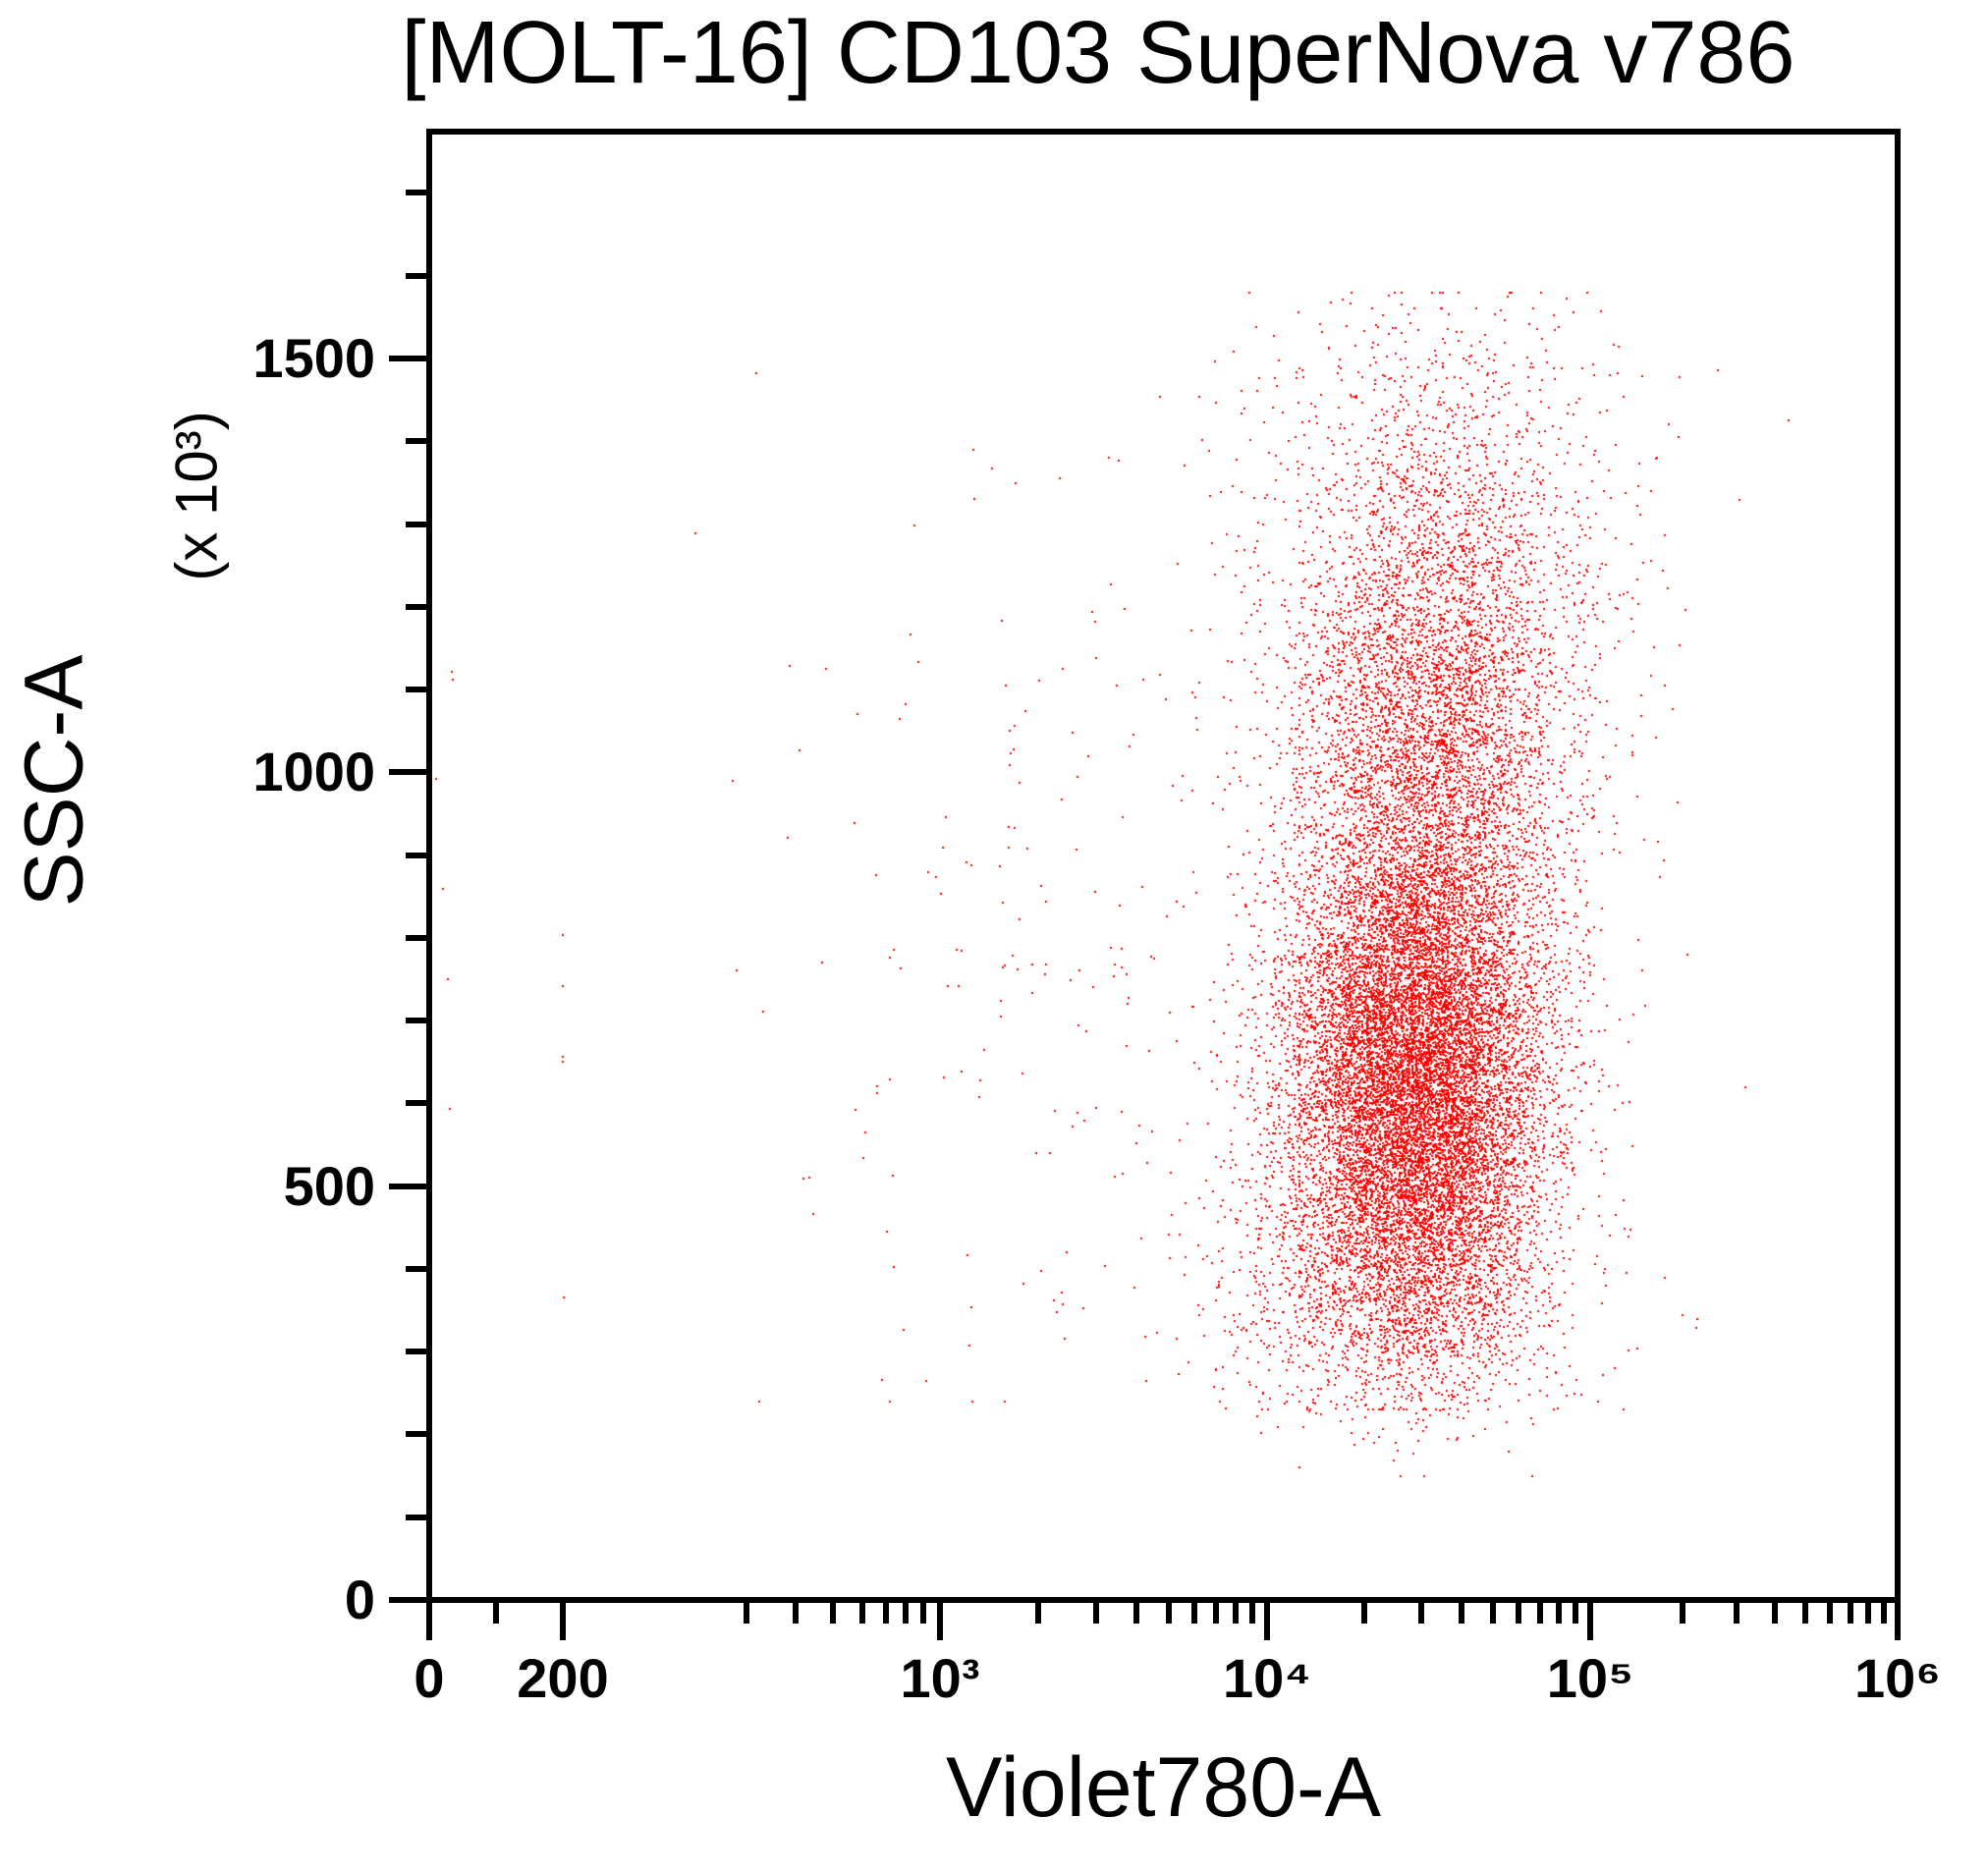 The width and height of the screenshot is (1988, 1874). I want to click on x-axis-tick-label: 10⁶, so click(1897, 1678).